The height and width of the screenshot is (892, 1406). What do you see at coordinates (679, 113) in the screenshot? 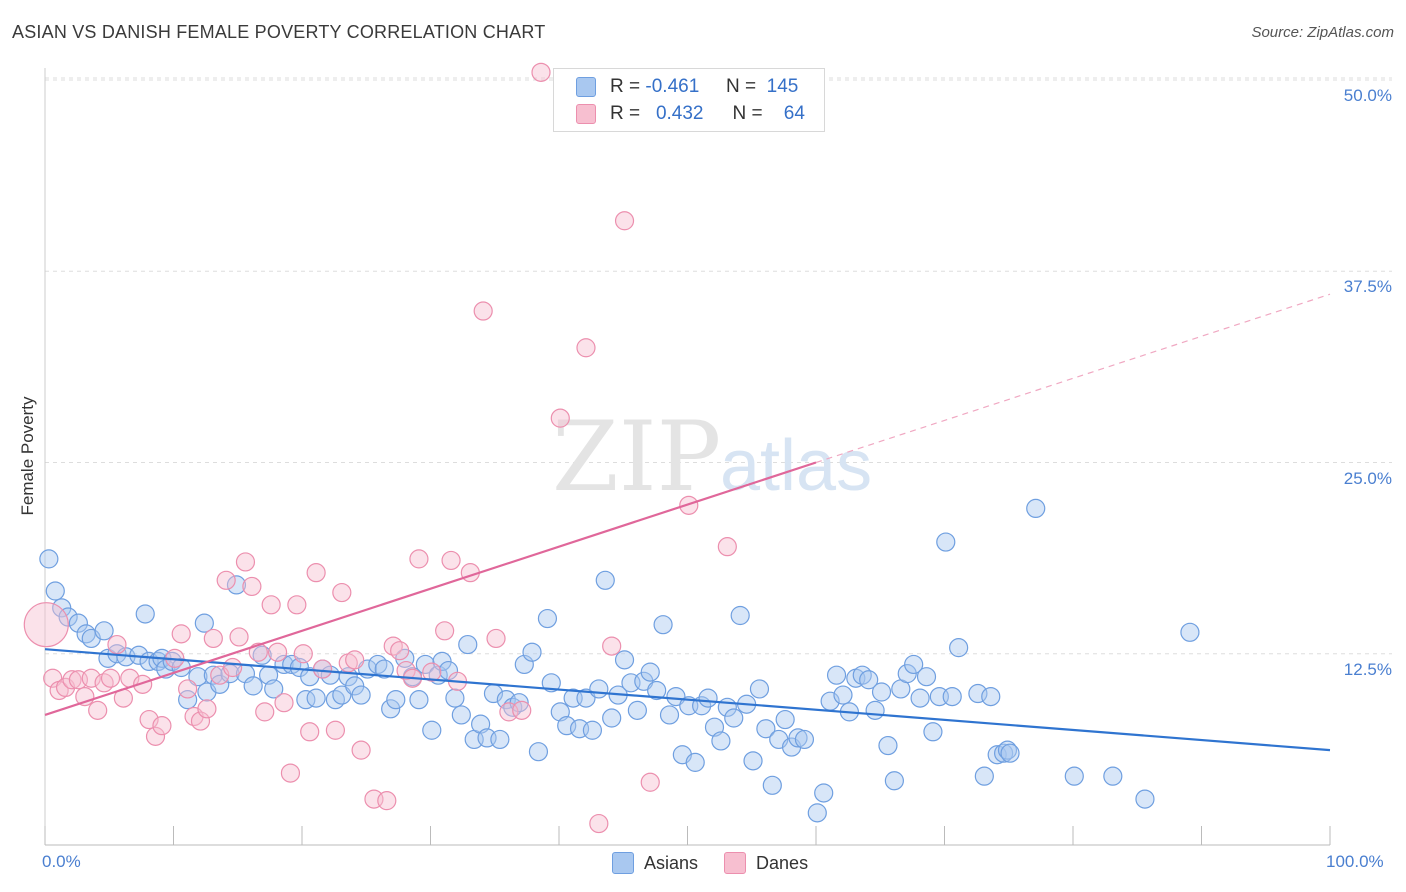
I see `legend-r-value: 0.432` at bounding box center [679, 113].